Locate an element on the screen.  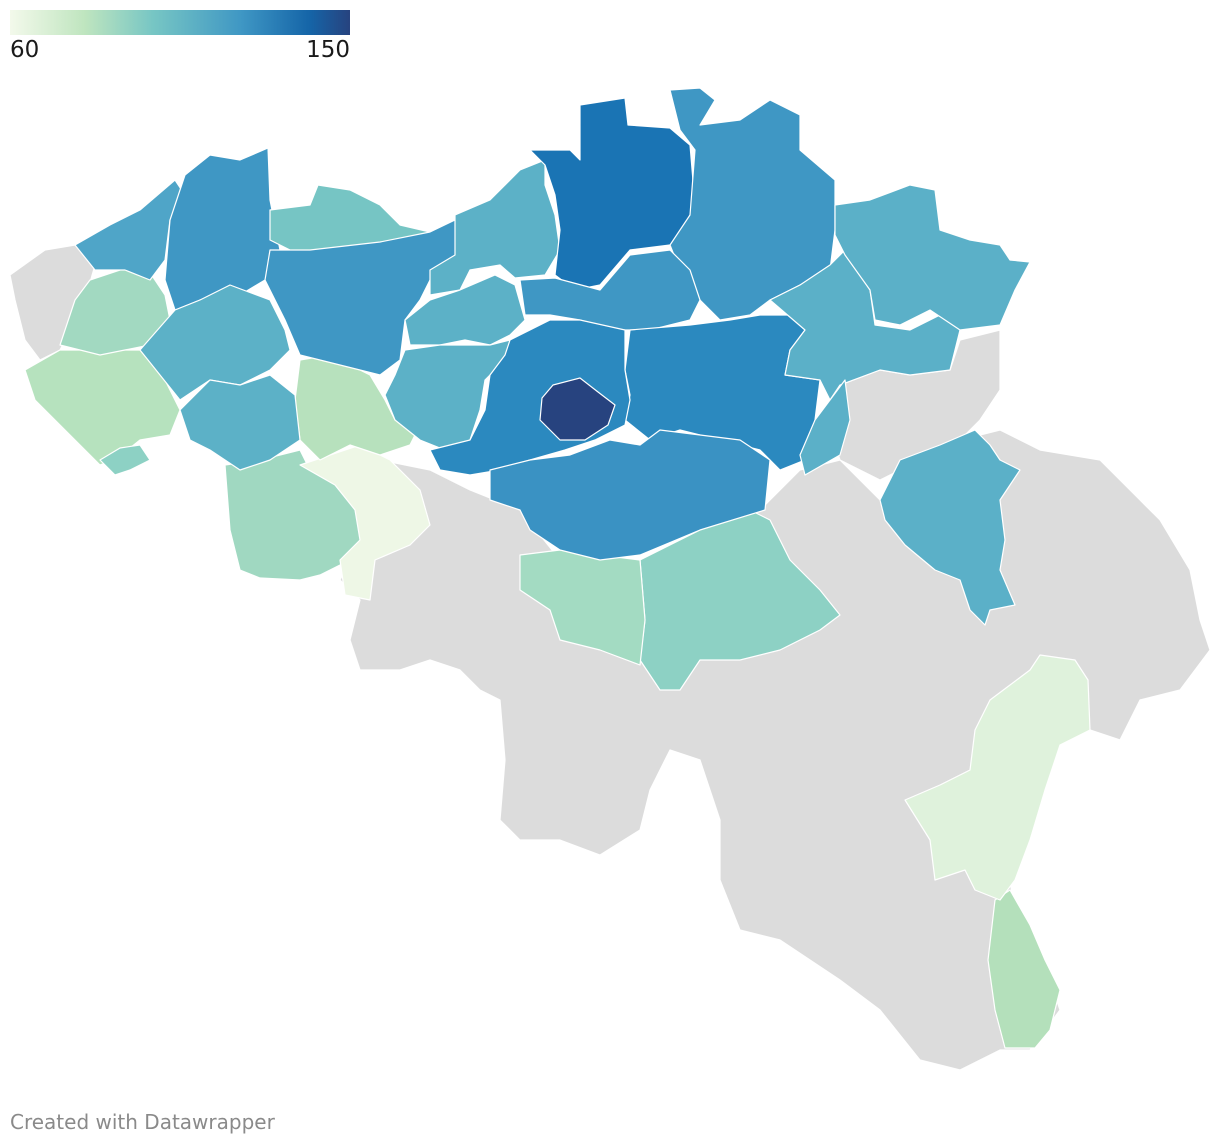
region-verviers is located at coordinates (950, 527).